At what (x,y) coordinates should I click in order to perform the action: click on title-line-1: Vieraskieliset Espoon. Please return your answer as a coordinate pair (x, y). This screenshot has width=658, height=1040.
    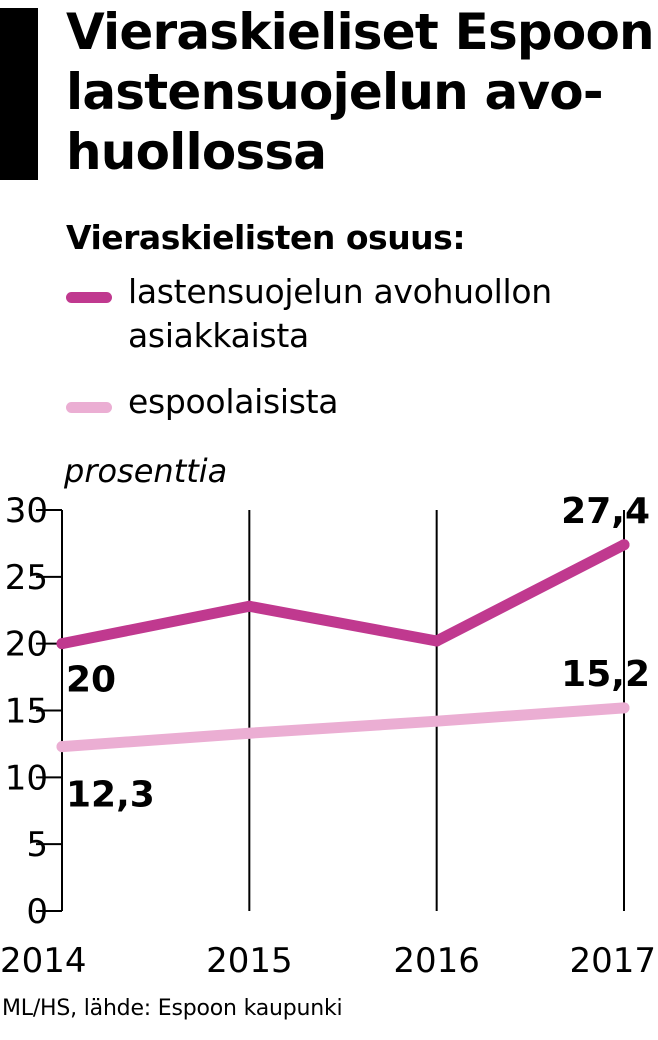
    Looking at the image, I should click on (360, 32).